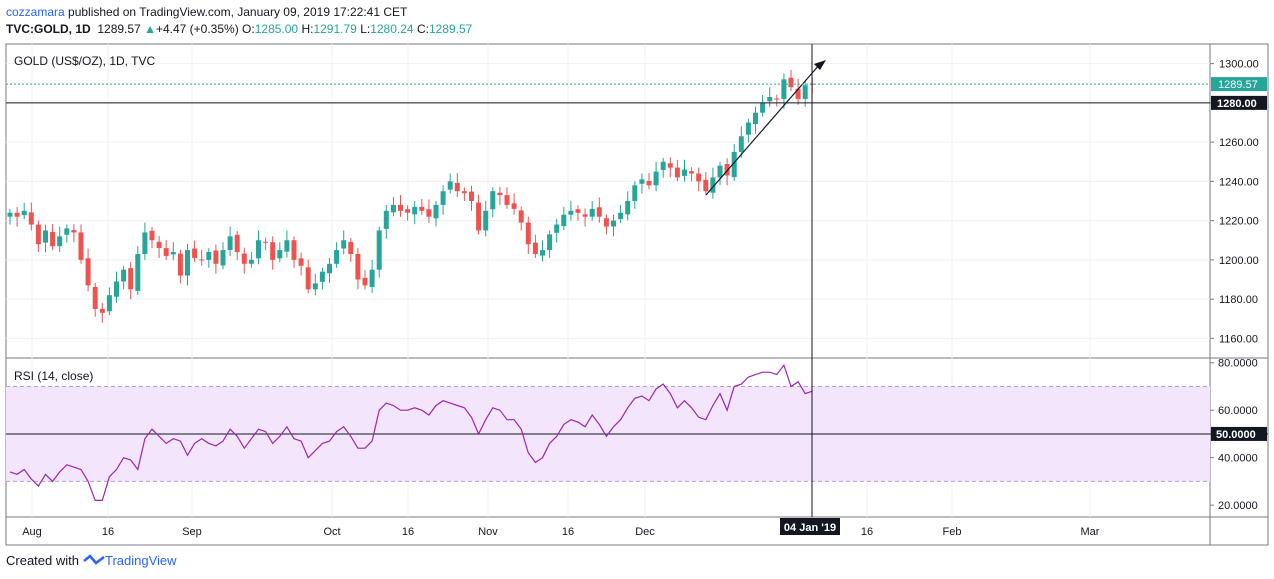 The height and width of the screenshot is (579, 1274). I want to click on time-tick-label: Sep, so click(192, 532).